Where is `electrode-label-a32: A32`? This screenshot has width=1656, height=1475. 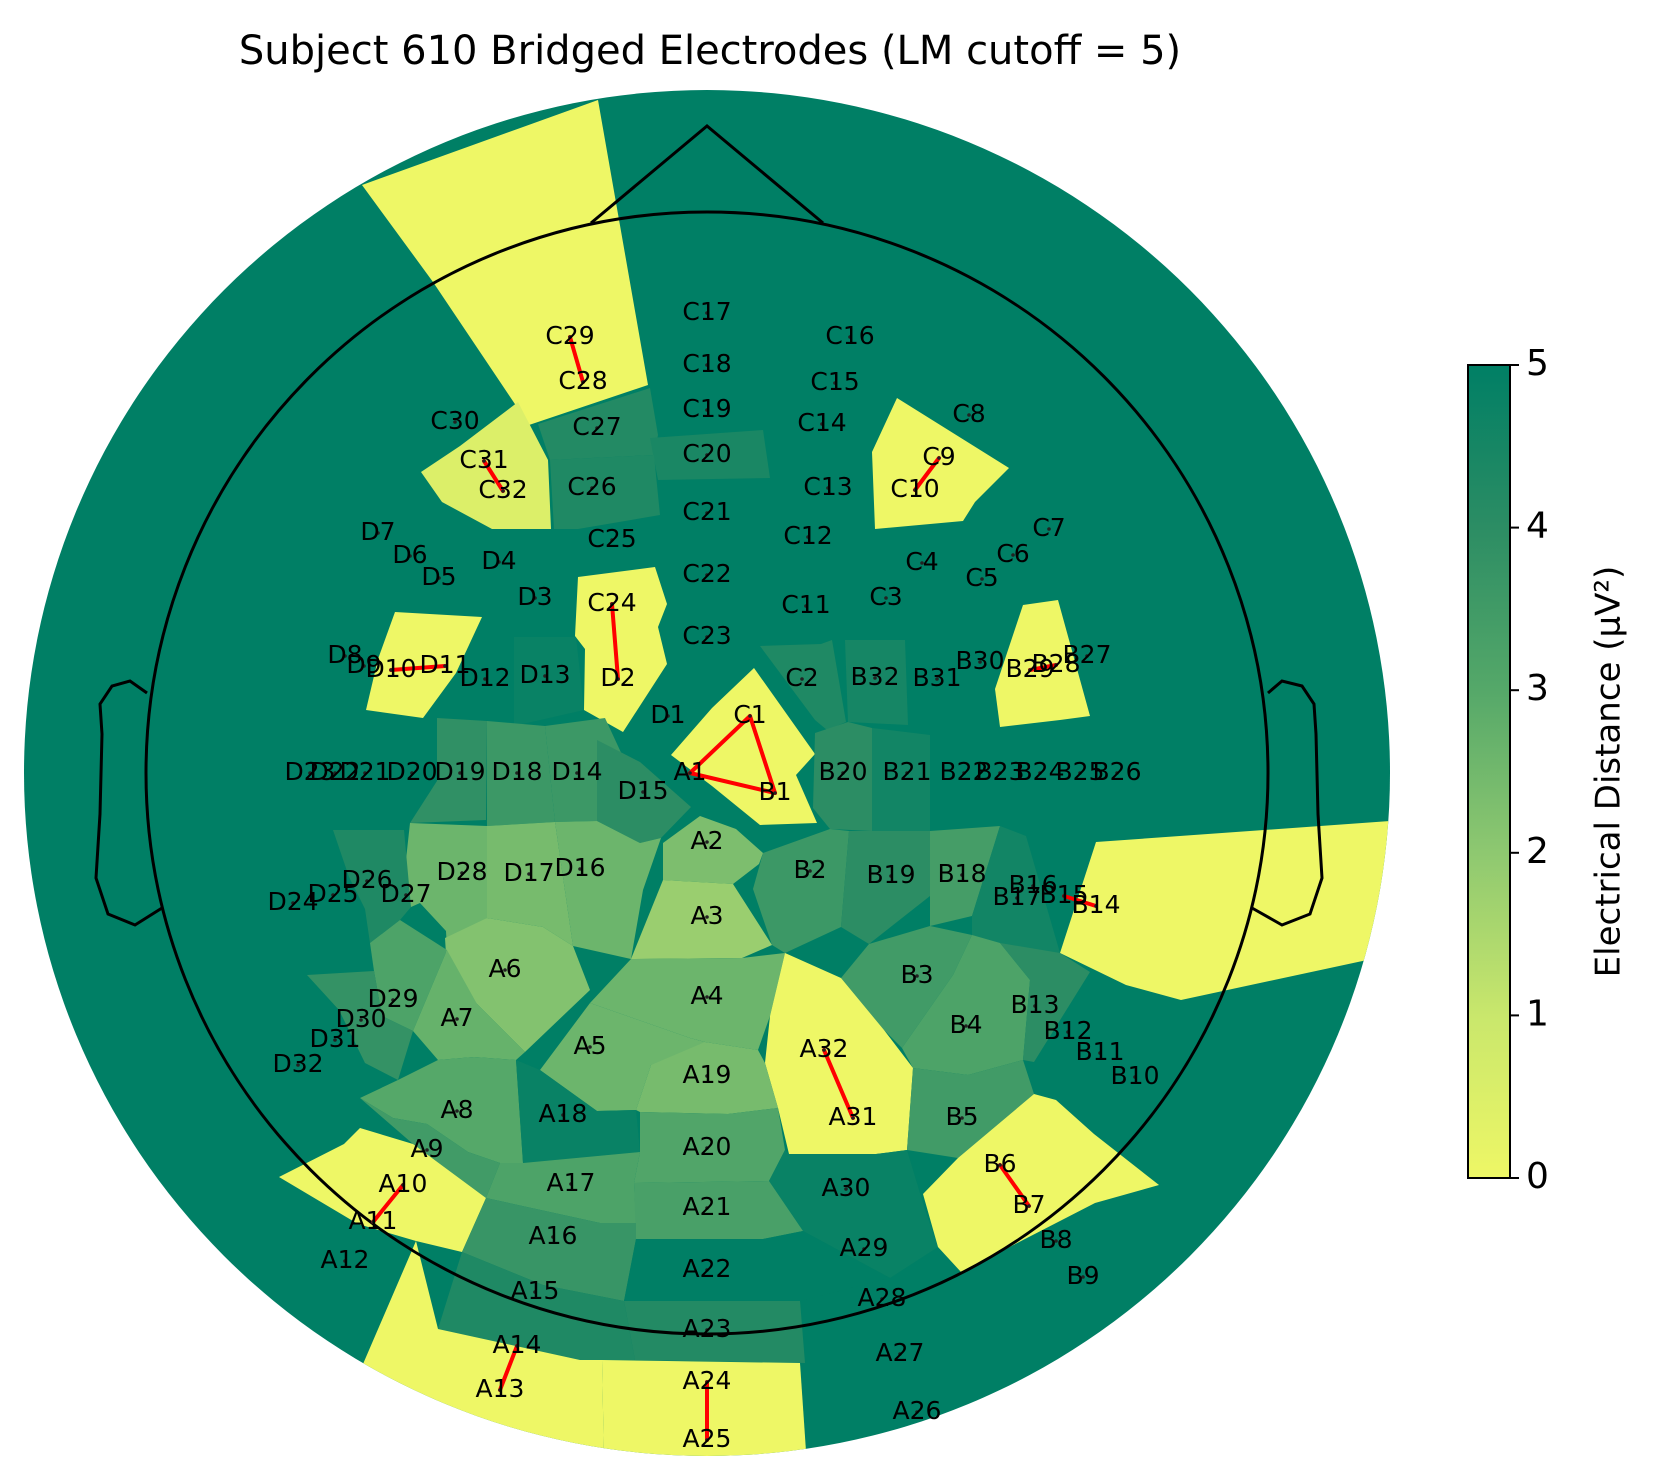 electrode-label-a32: A32 is located at coordinates (824, 1048).